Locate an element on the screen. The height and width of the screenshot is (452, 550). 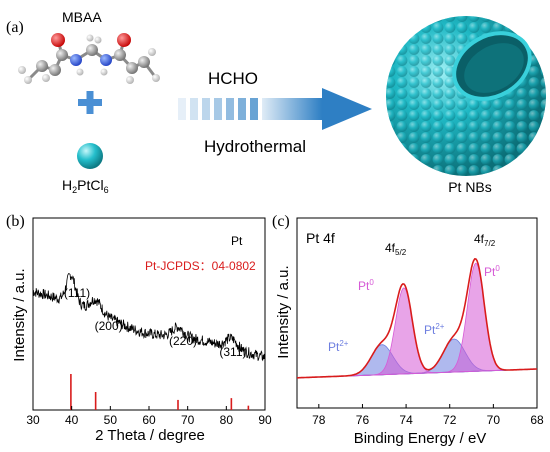
xrd-xlabel: 2 Theta / degree is located at coordinates (150, 435).